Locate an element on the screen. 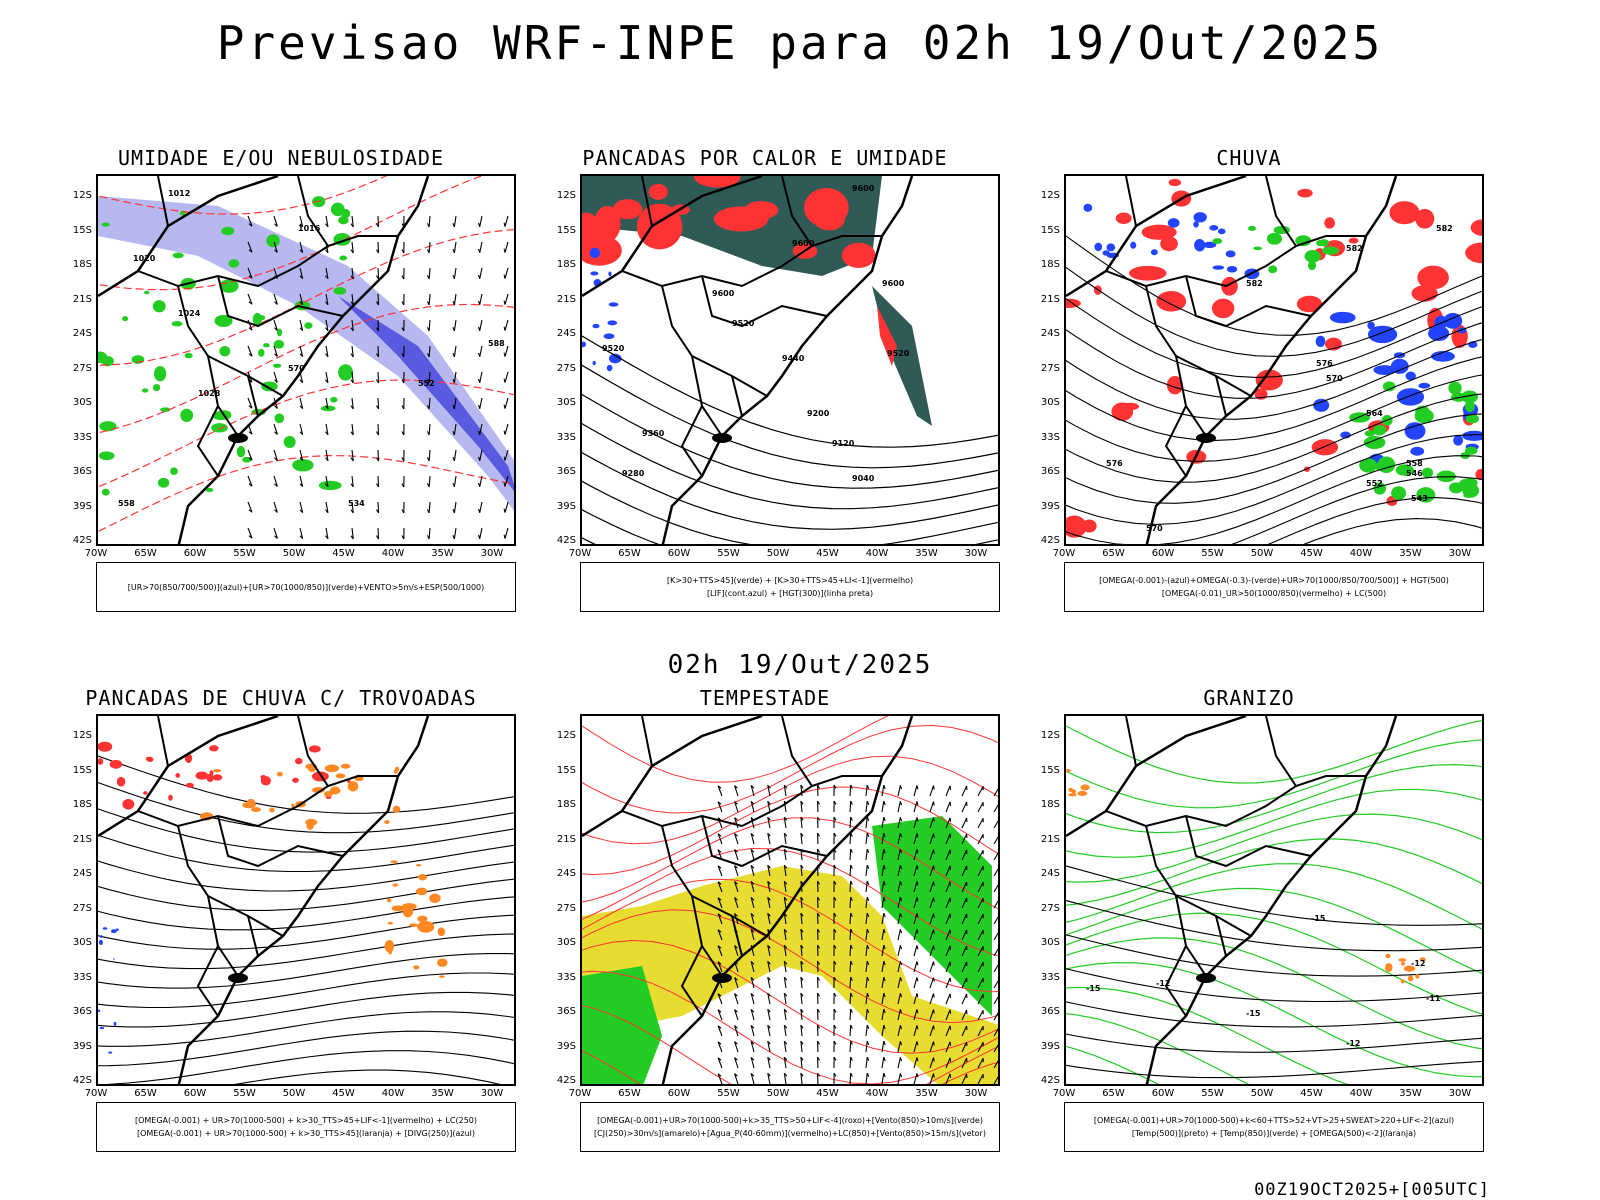  contour-label: 582 is located at coordinates (1254, 283).